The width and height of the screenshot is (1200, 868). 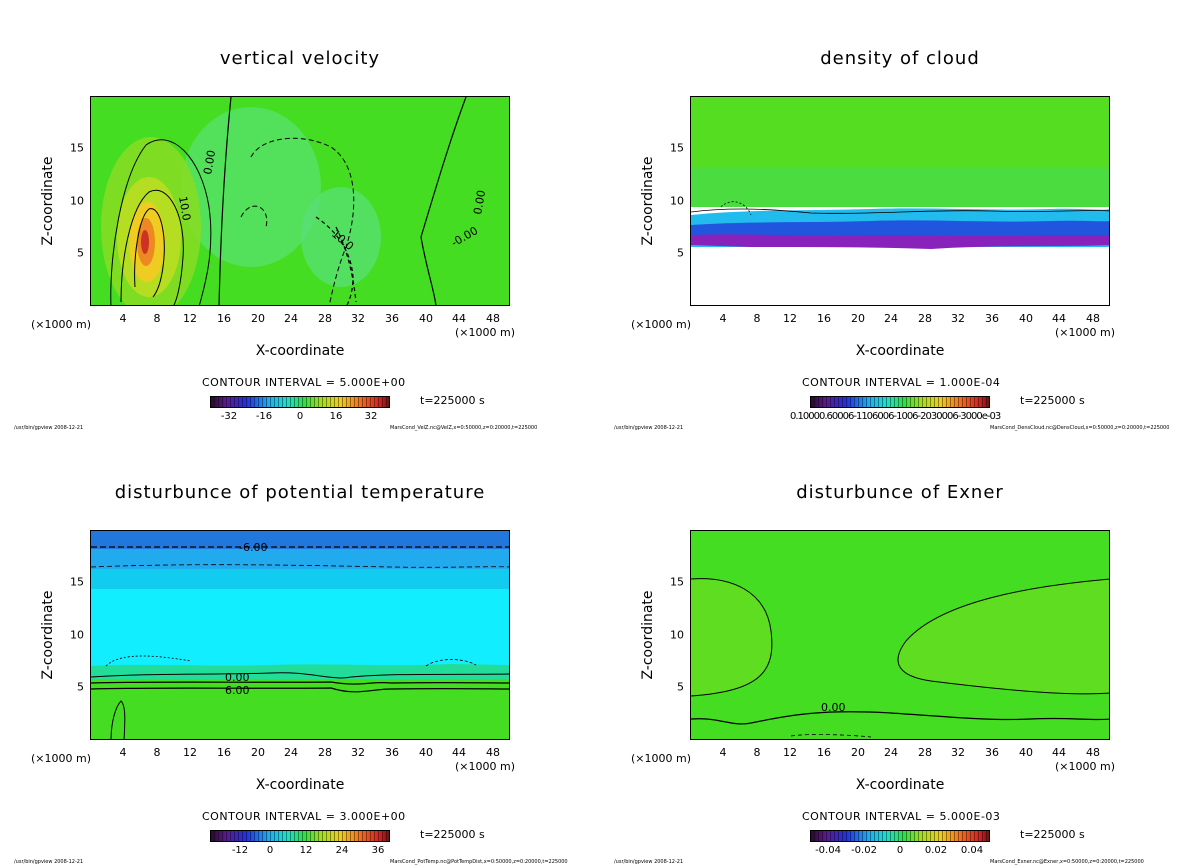 I want to click on heatmap-field: 0.00, so click(x=900, y=635).